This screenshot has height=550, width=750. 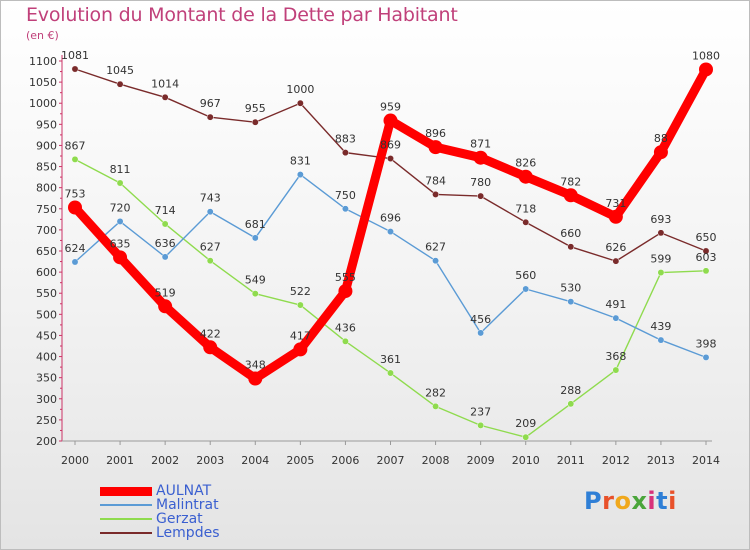 What do you see at coordinates (75, 248) in the screenshot?
I see `data-label-malintrat: 624` at bounding box center [75, 248].